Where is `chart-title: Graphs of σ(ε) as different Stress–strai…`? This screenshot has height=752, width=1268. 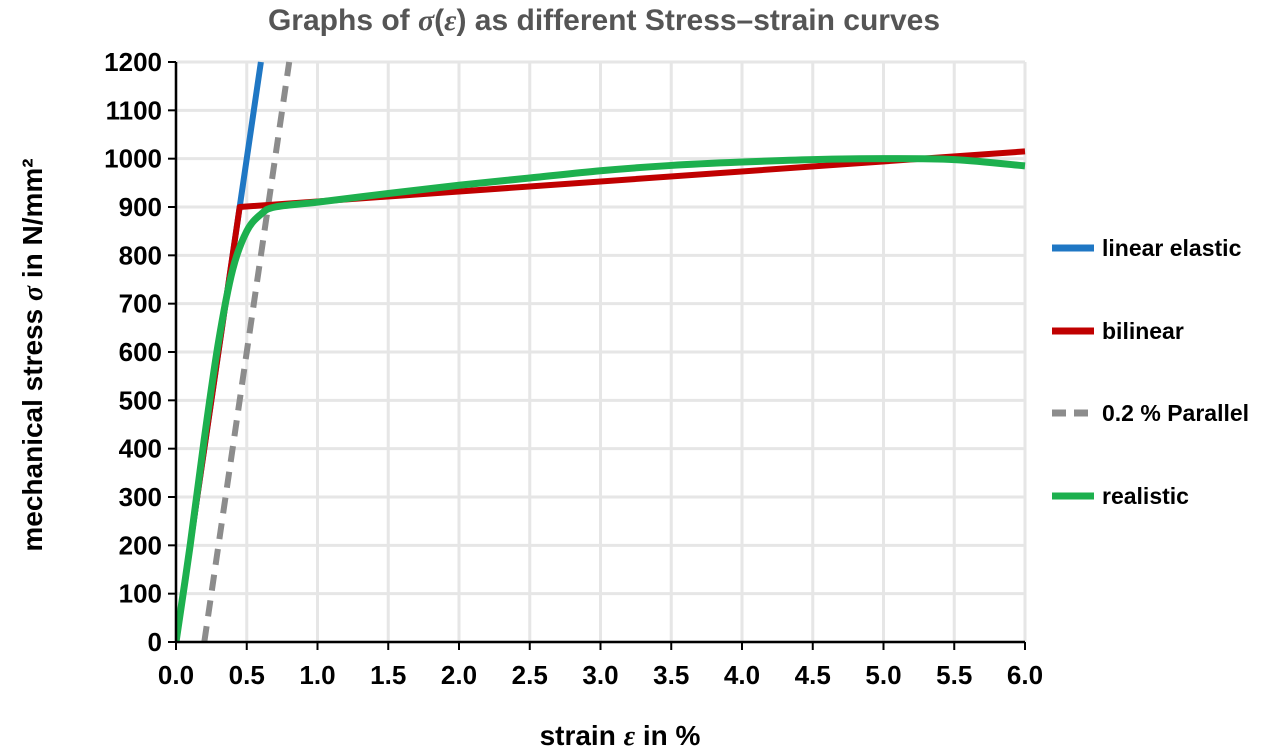 chart-title: Graphs of σ(ε) as different Stress–strai… is located at coordinates (604, 20).